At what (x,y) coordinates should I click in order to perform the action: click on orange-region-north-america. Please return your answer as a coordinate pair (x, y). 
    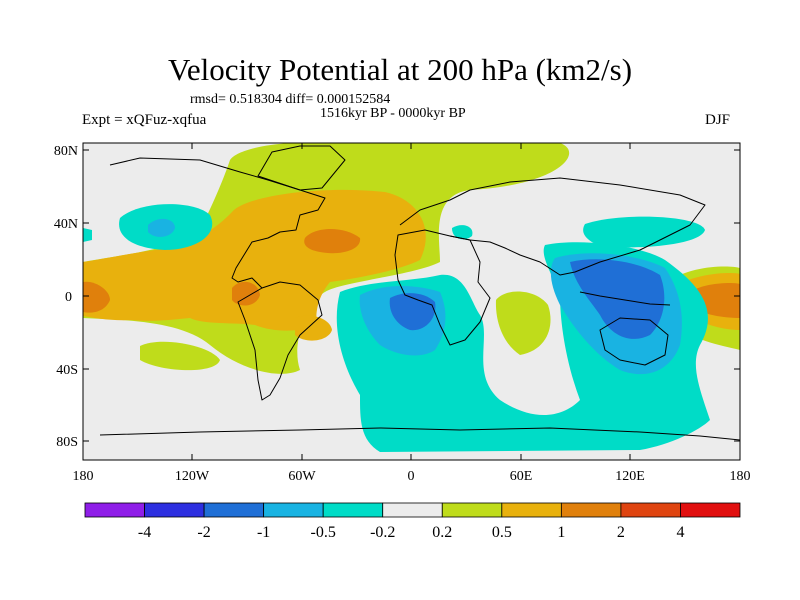
    Looking at the image, I should click on (254, 260).